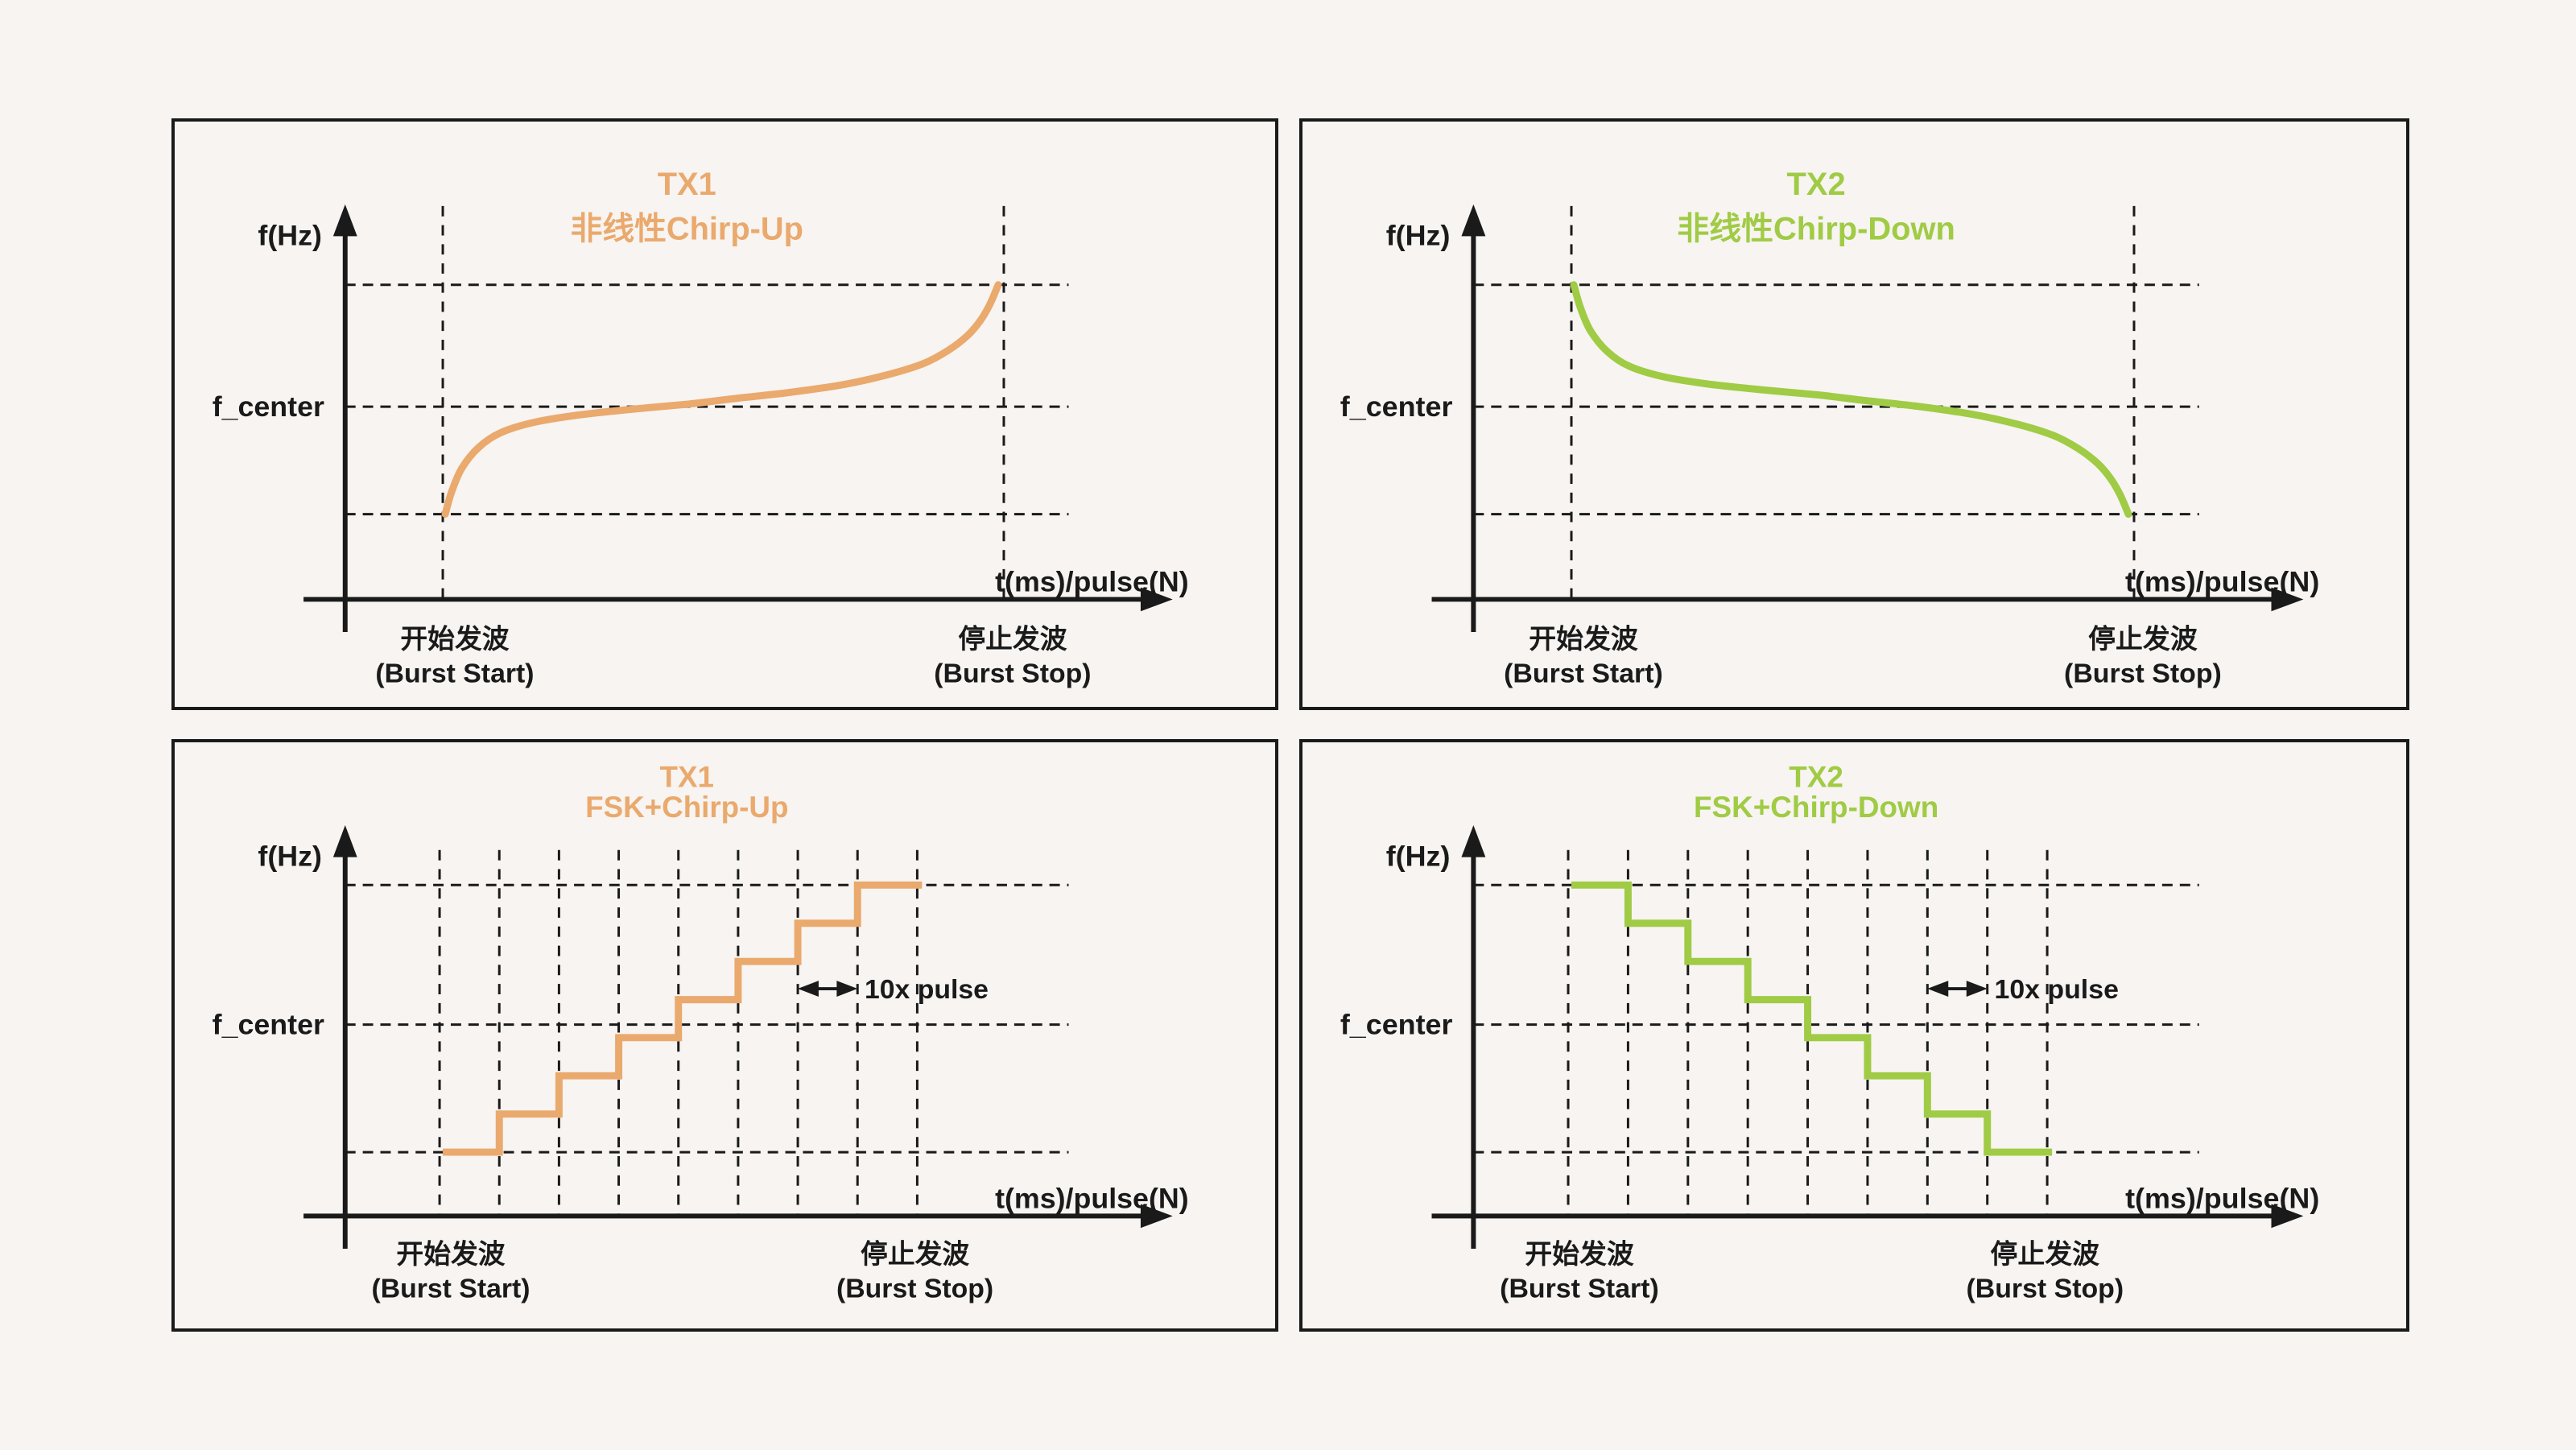  Describe the element at coordinates (1816, 807) in the screenshot. I see `panel-title-line2: FSK+Chirp-Down` at that location.